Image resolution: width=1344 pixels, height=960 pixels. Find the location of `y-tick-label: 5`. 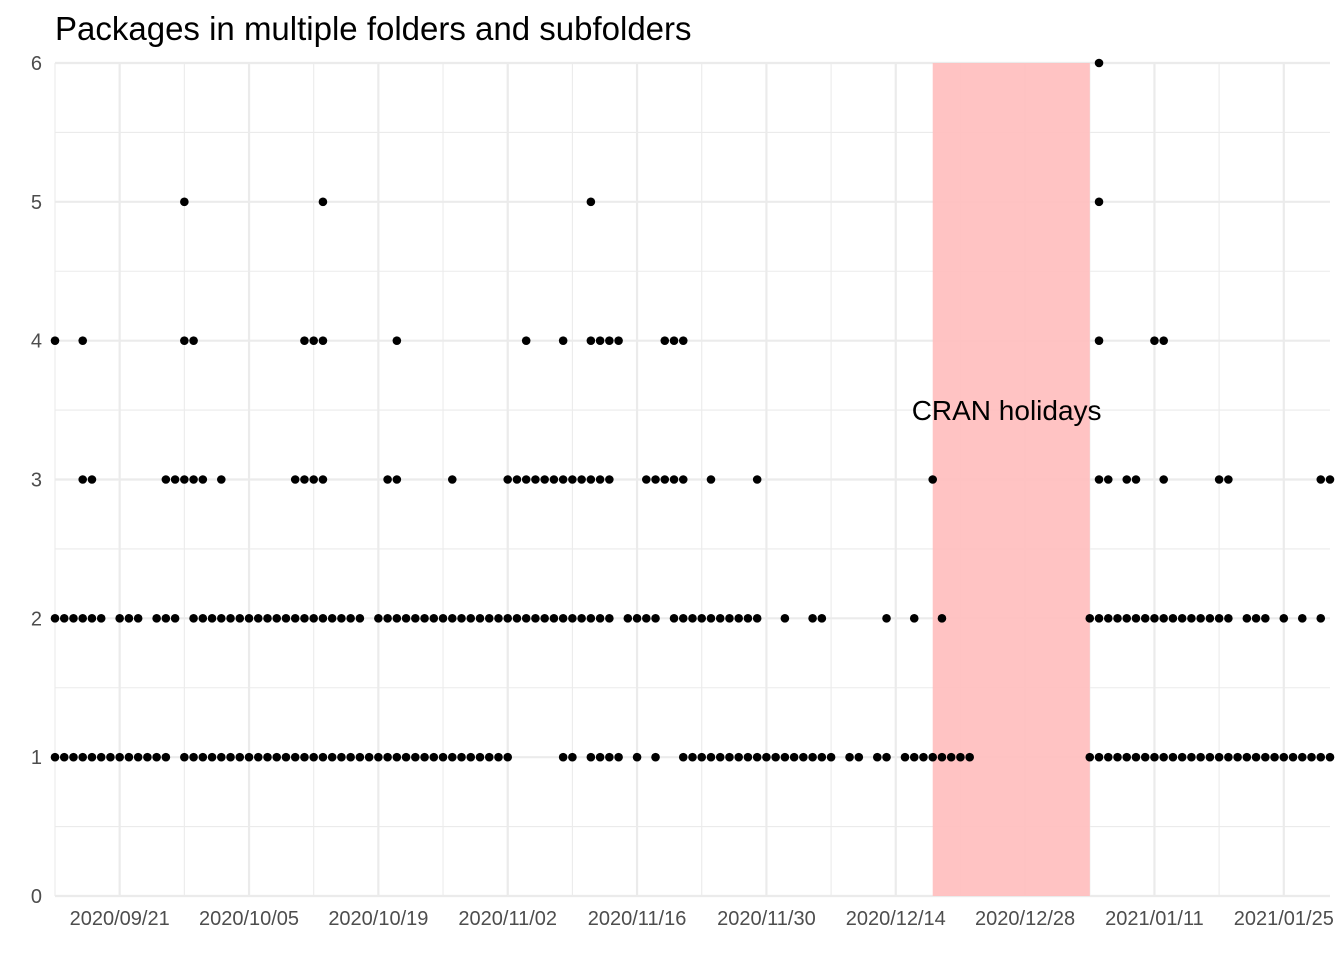

y-tick-label: 5 is located at coordinates (36, 203).